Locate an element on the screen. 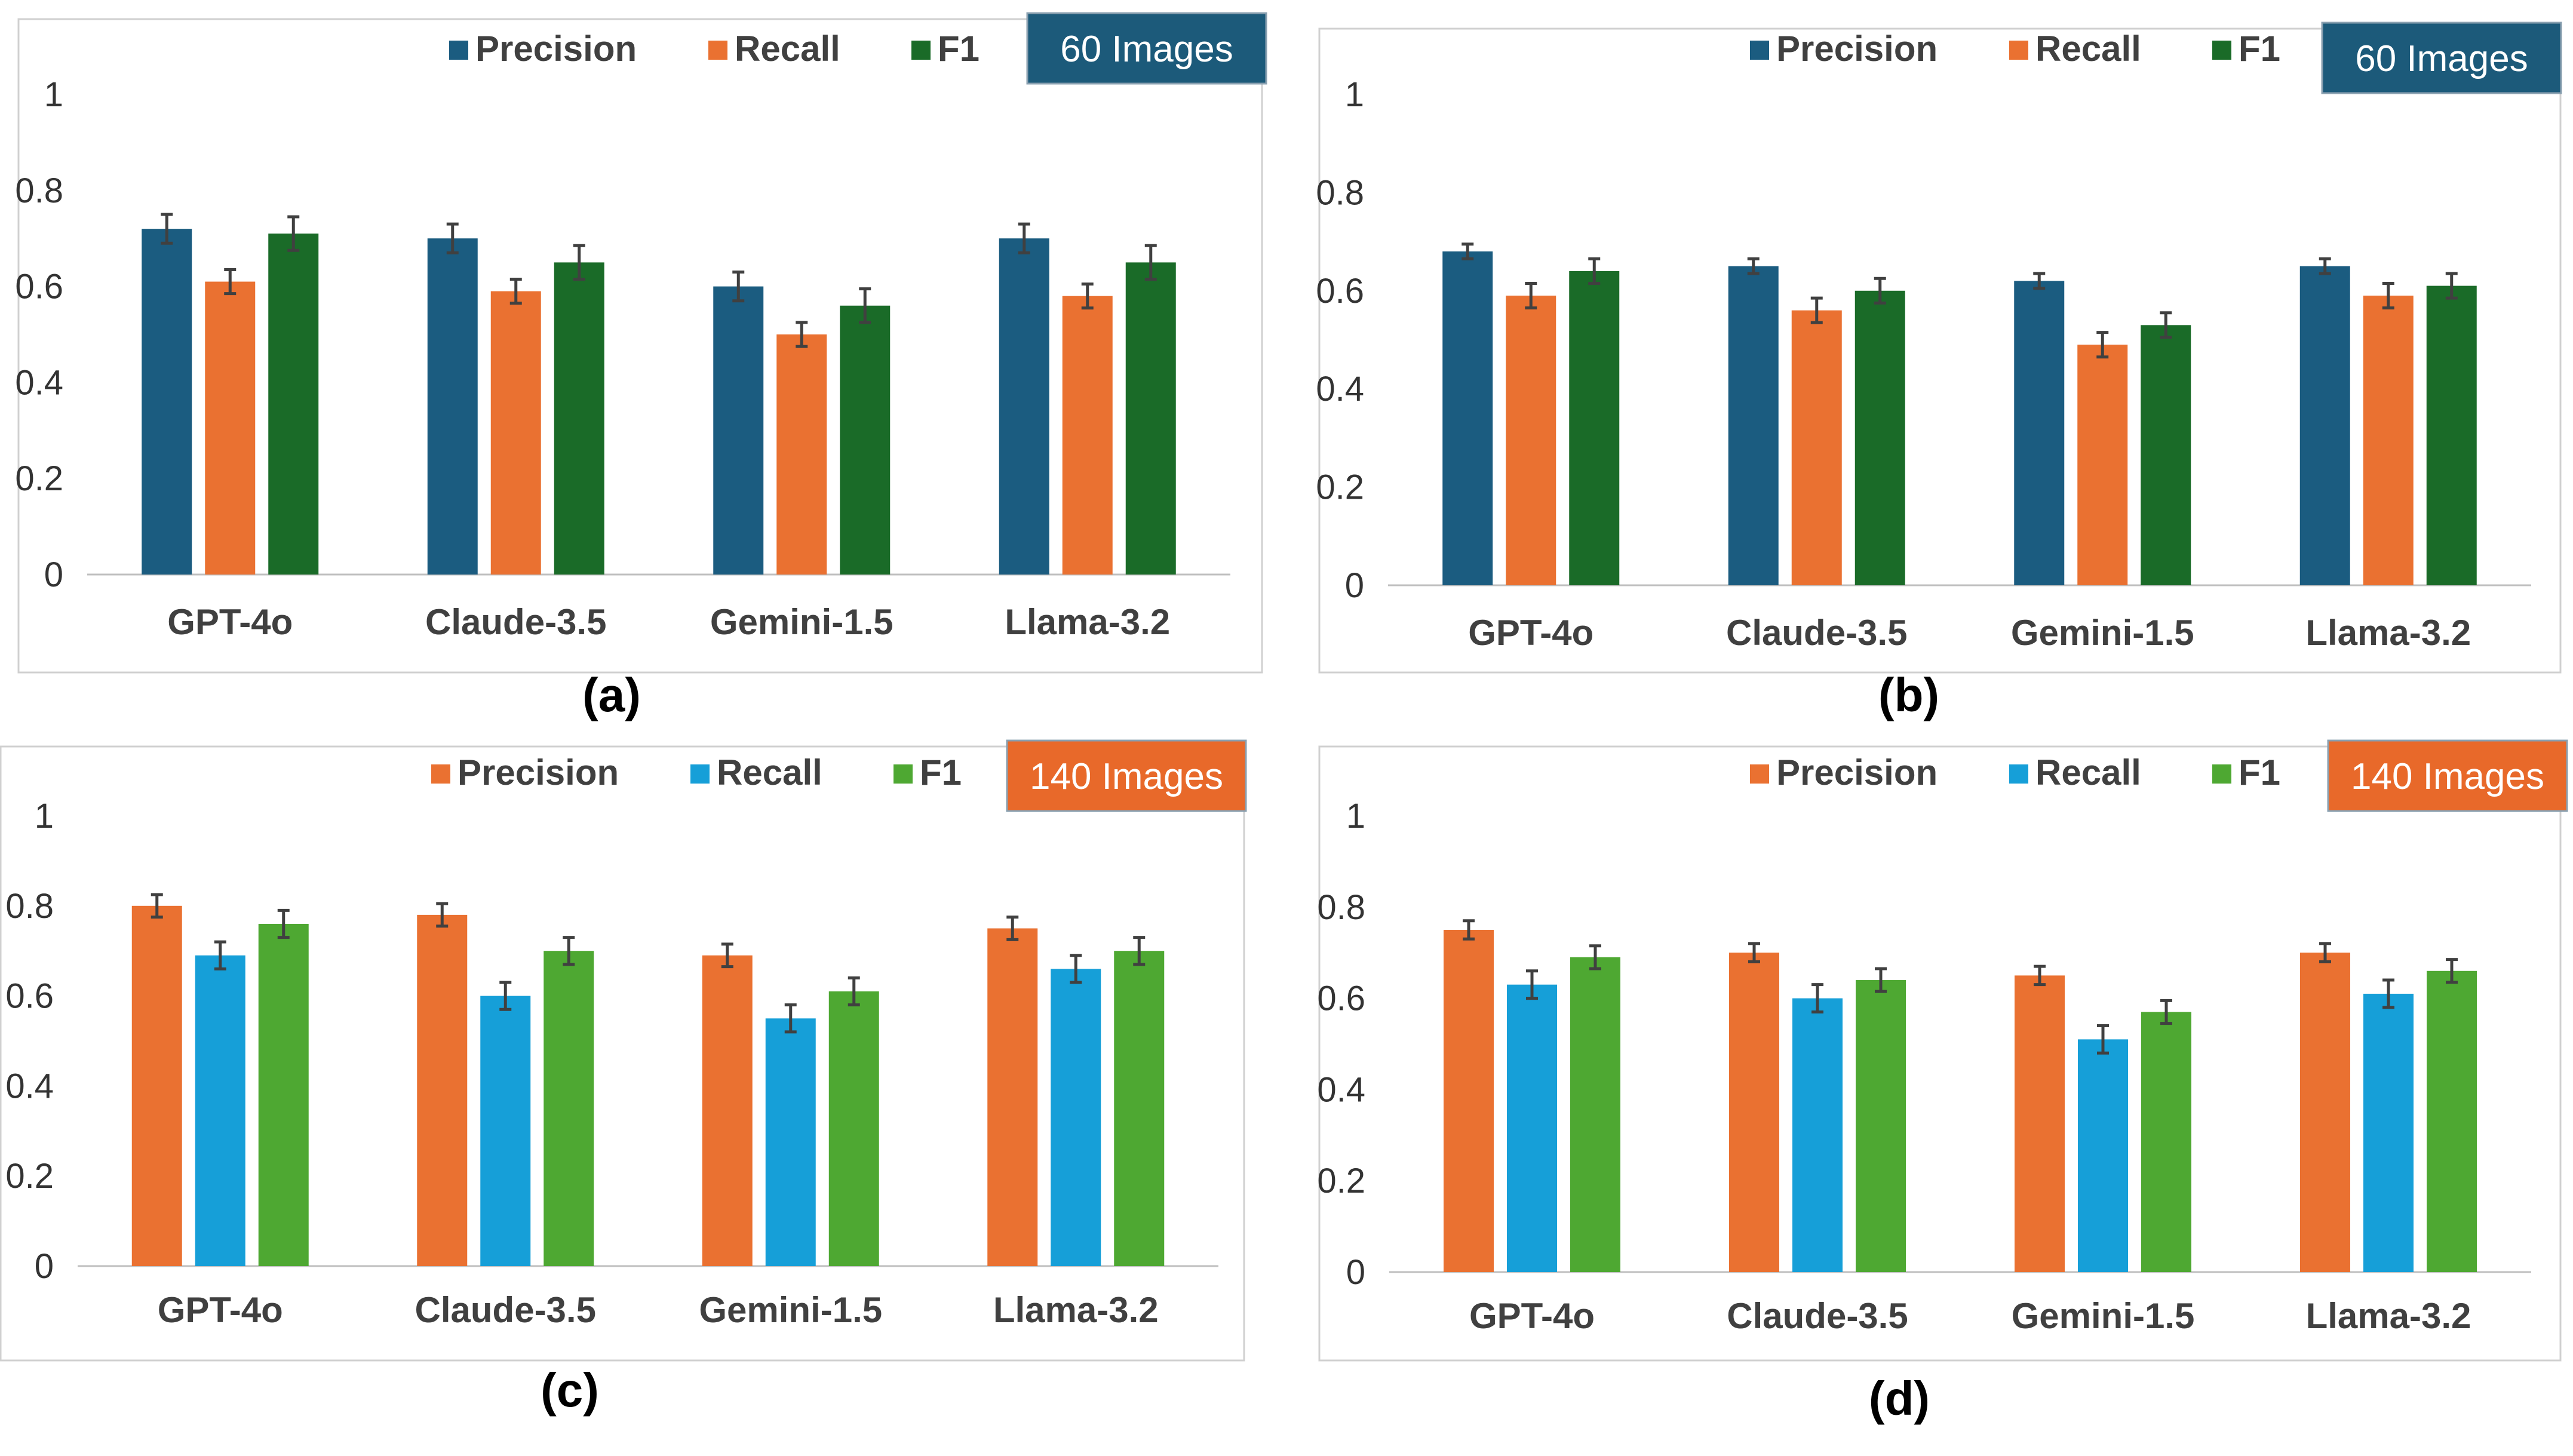 The image size is (2573, 1456). images-badge-label: 60 Images is located at coordinates (1146, 49).